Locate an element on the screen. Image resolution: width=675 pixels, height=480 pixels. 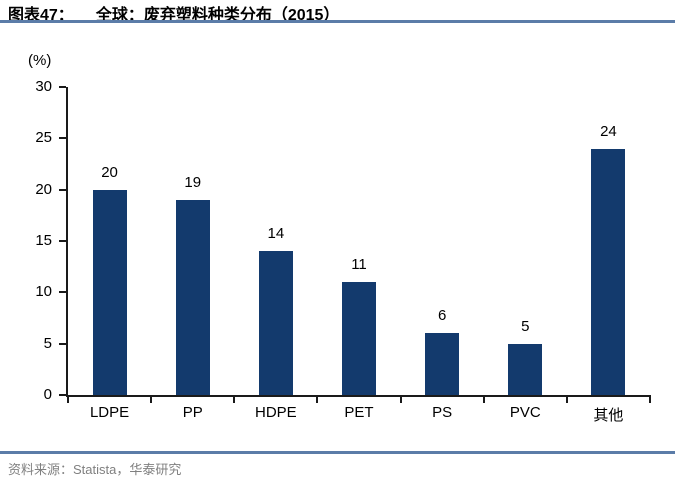
y-axis-unit-label: (%) is located at coordinates (40, 60).